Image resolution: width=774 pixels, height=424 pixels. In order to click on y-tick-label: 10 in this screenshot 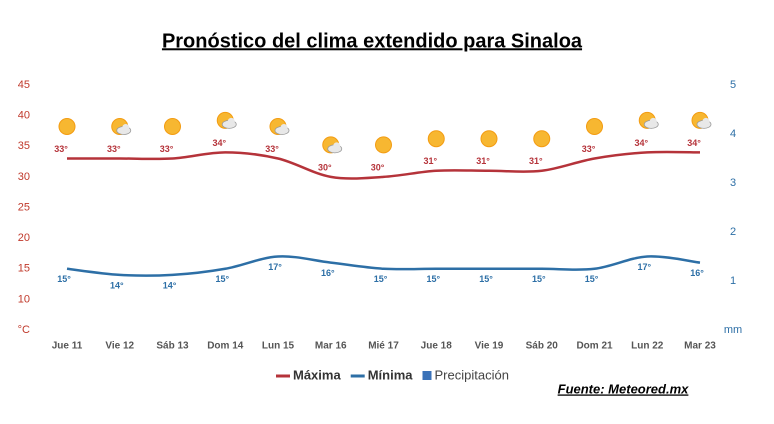, I will do `click(24, 299)`.